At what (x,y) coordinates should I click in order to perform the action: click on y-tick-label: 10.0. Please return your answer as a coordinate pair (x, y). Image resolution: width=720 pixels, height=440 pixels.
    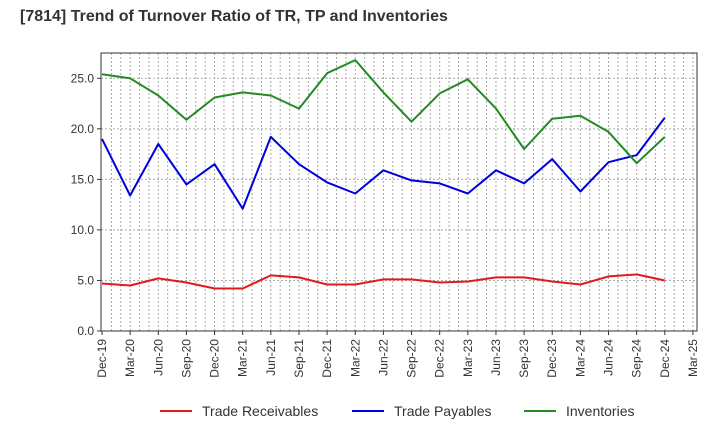
    Looking at the image, I should click on (83, 230).